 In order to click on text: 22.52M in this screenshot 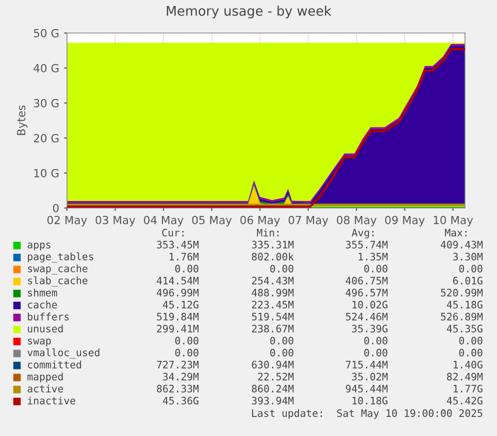, I will do `click(276, 376)`.